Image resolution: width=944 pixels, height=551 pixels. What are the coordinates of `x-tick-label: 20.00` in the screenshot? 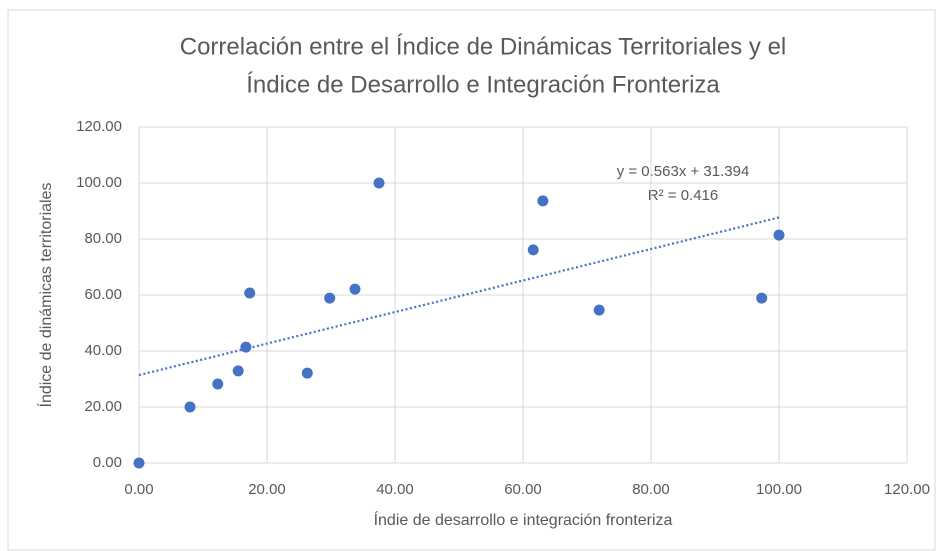 It's located at (267, 489).